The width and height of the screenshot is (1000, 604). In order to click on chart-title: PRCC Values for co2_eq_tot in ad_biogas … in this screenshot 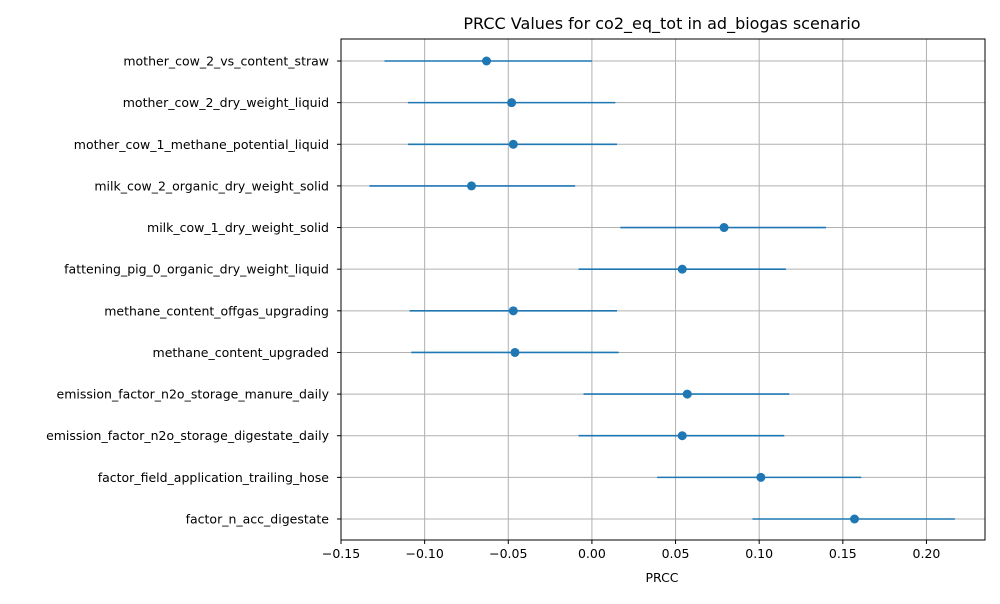, I will do `click(661, 24)`.